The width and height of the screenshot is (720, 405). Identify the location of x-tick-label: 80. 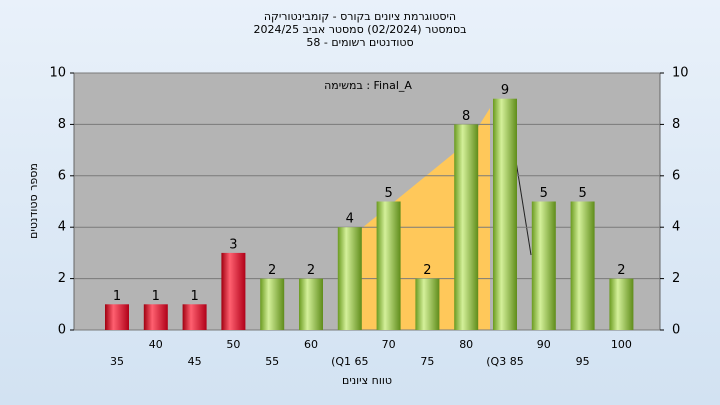
(466, 344).